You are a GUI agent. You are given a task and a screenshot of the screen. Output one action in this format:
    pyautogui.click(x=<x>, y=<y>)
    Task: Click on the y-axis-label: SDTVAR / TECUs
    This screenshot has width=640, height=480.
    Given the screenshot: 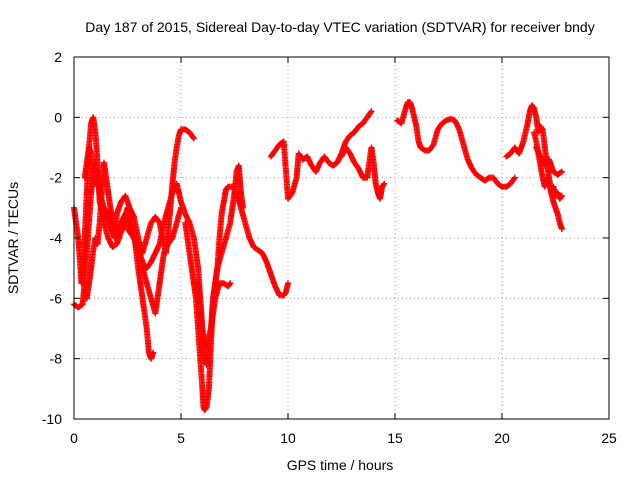 What is the action you would take?
    pyautogui.click(x=13, y=238)
    